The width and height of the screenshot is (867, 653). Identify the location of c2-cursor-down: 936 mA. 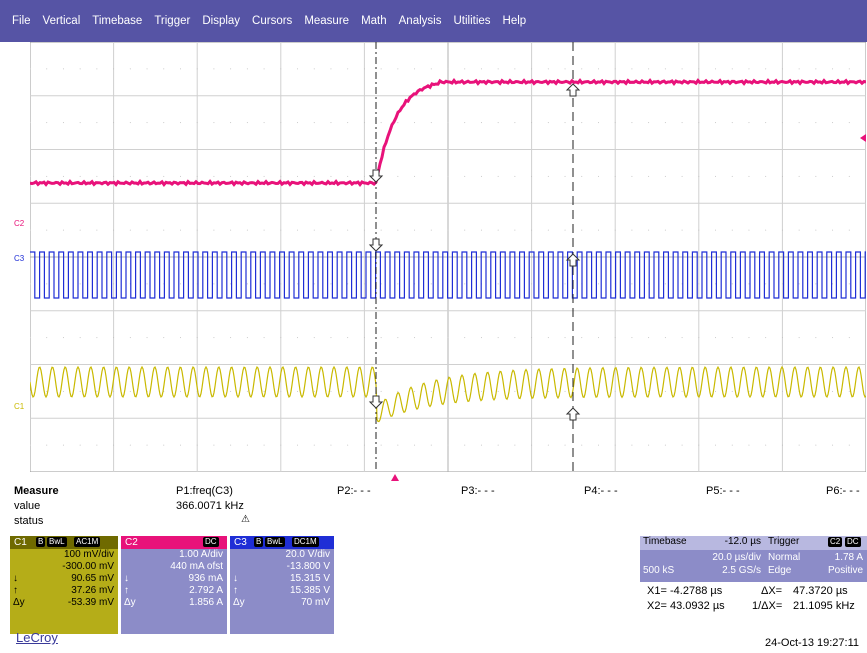
(205, 578).